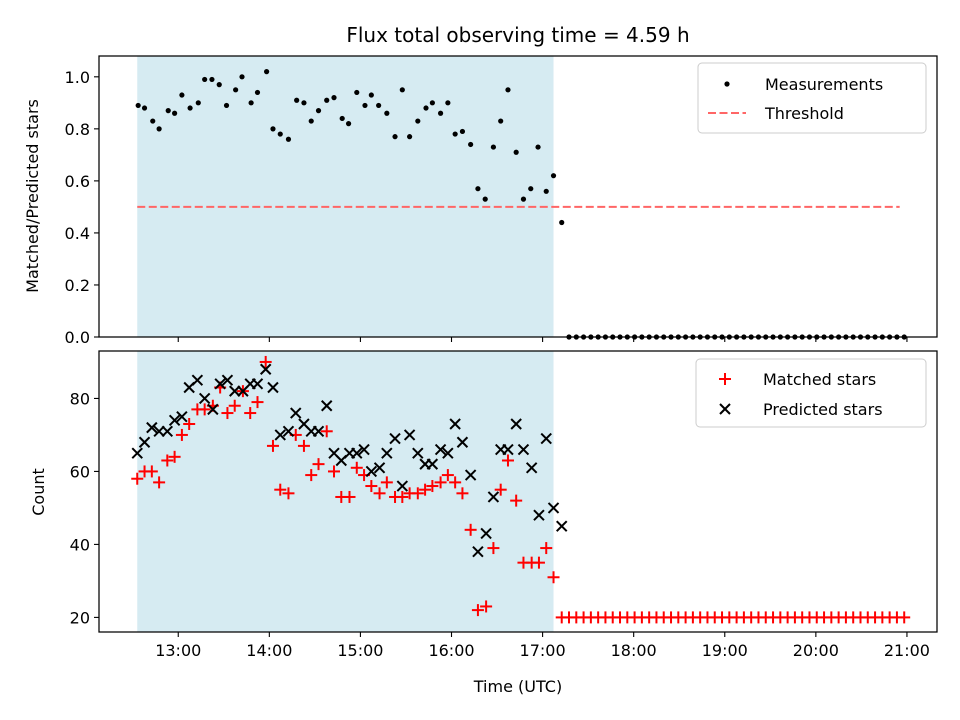  I want to click on top-ytick-label: 0.0, so click(77, 337).